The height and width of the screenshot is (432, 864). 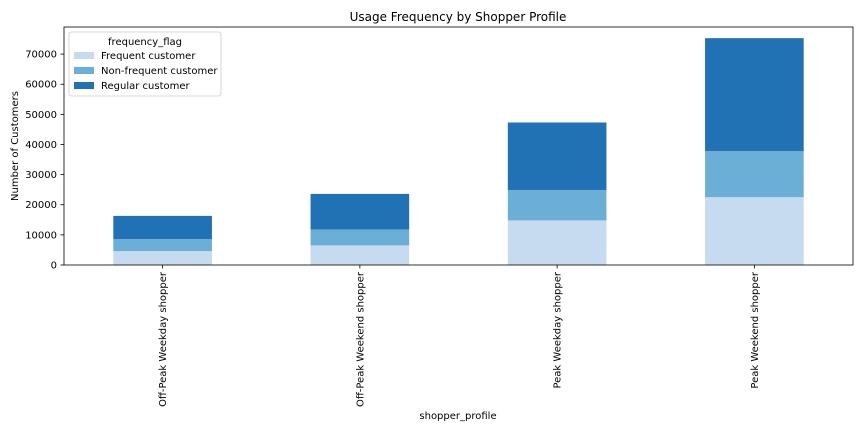 I want to click on y-axis-label: Number of Customers, so click(x=15, y=146).